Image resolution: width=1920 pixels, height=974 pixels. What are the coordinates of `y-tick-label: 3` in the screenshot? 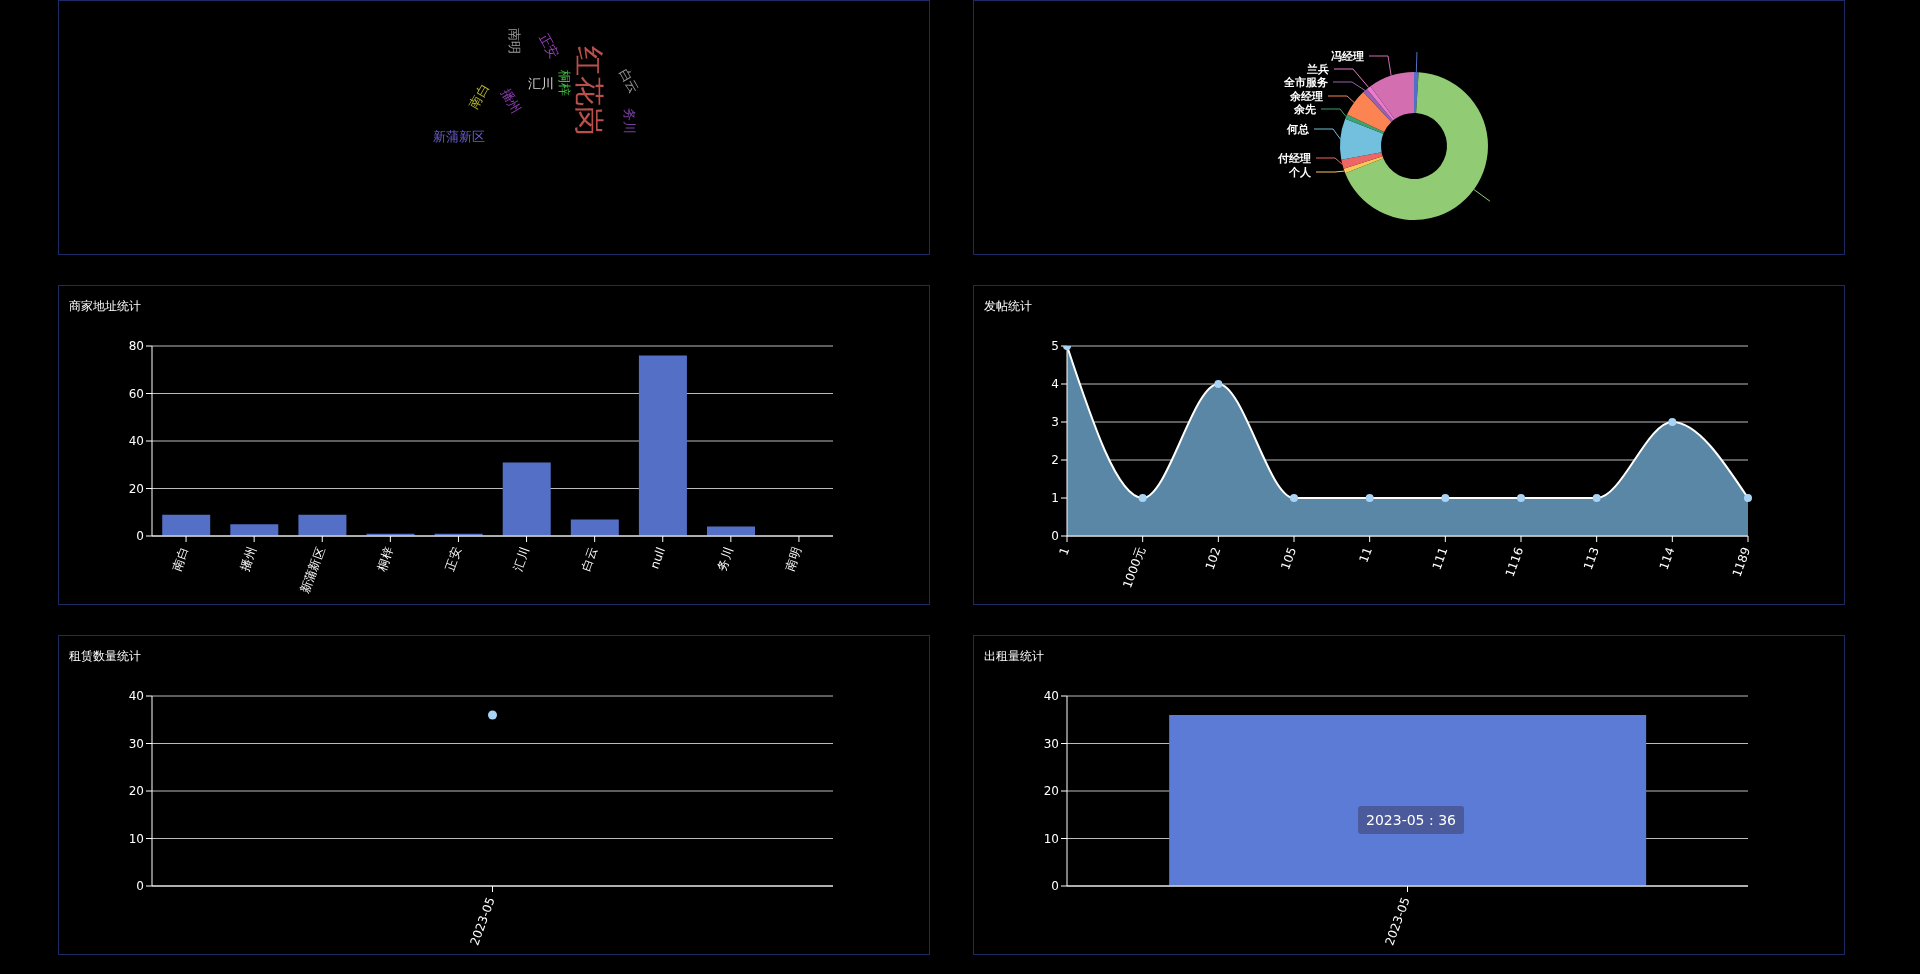 It's located at (1055, 422).